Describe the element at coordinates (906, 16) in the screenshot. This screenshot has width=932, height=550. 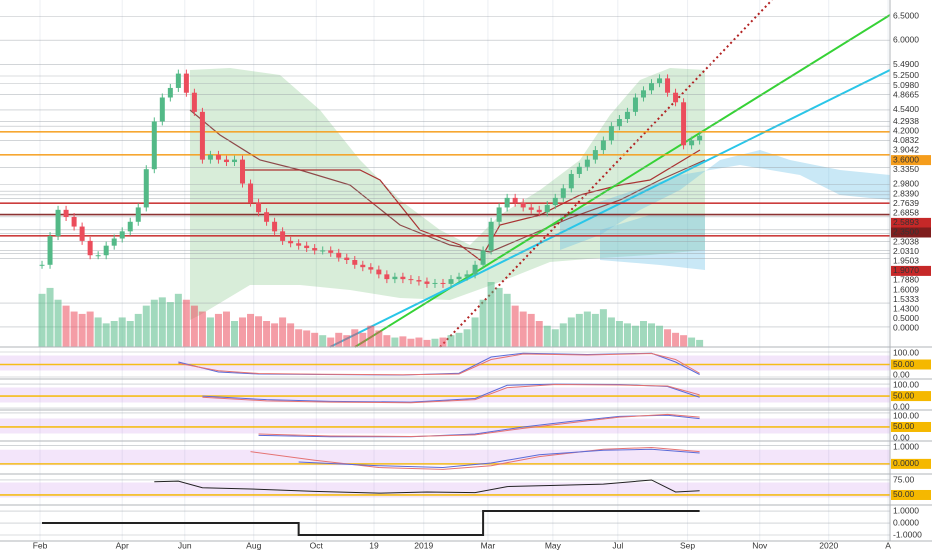
I see `y-tick-label: 6.5000` at that location.